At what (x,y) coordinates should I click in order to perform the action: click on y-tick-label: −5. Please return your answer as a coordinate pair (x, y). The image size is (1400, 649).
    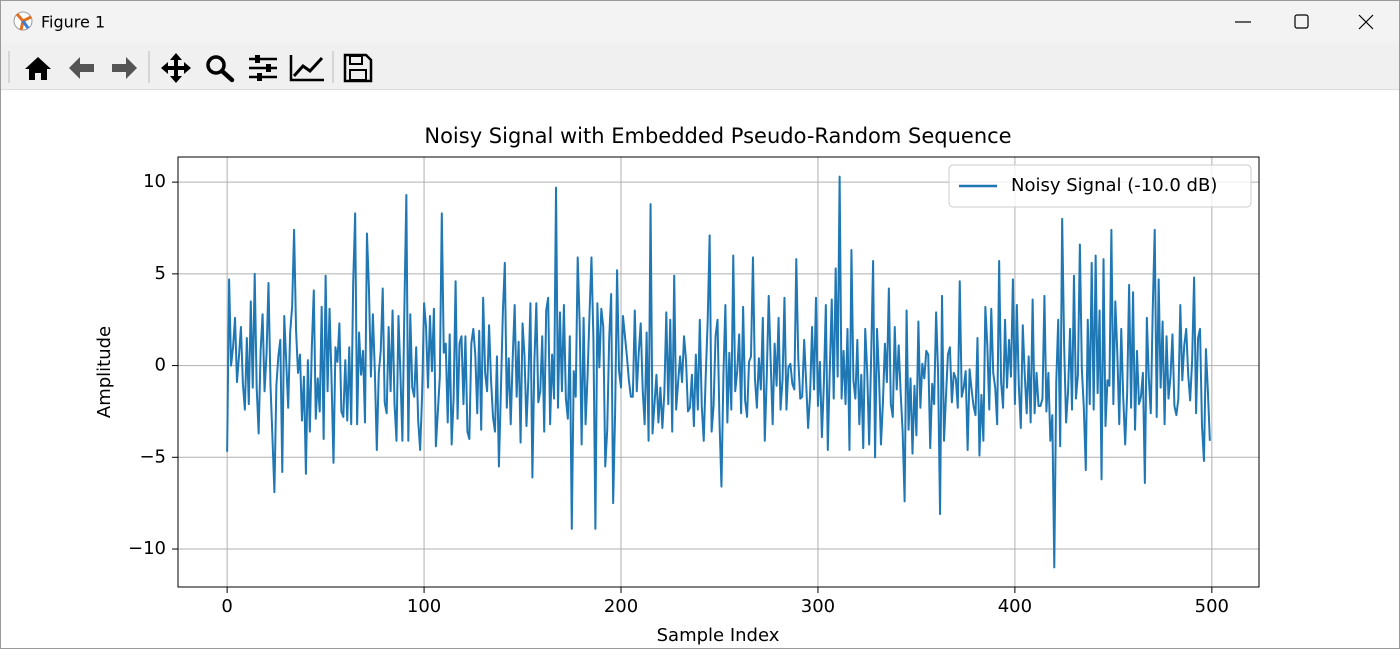
    Looking at the image, I should click on (152, 456).